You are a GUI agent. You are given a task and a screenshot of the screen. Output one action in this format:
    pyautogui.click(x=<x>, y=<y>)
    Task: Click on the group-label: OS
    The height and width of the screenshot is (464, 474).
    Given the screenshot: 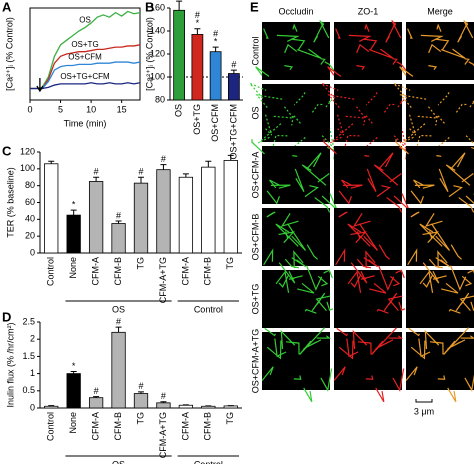 What is the action you would take?
    pyautogui.click(x=118, y=461)
    